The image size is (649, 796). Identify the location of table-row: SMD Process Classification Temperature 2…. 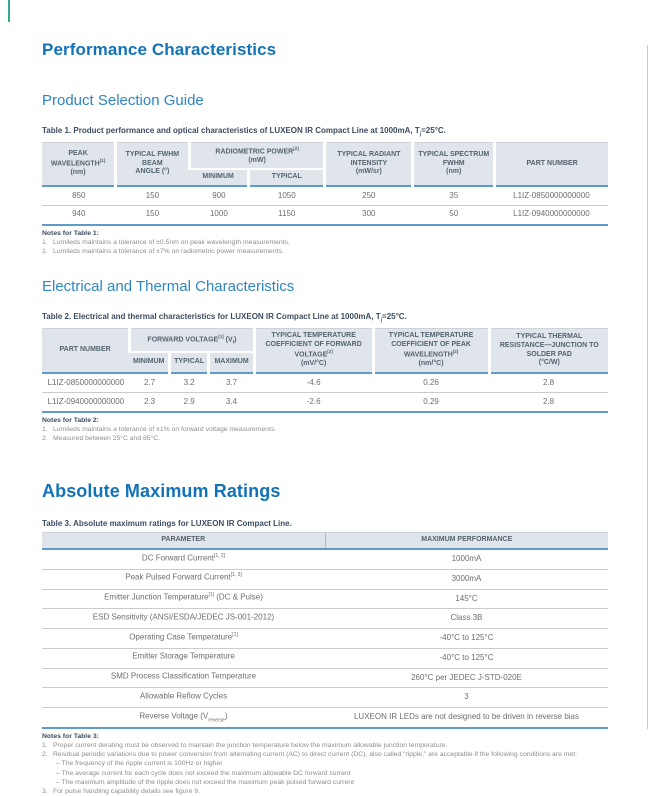
(325, 678).